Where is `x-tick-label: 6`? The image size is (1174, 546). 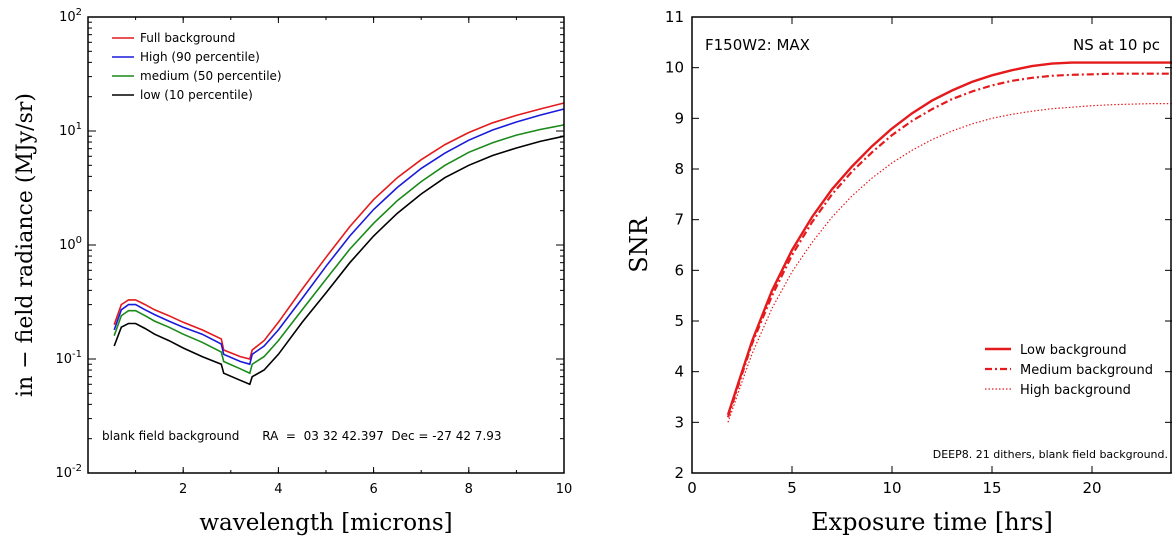
x-tick-label: 6 is located at coordinates (373, 489).